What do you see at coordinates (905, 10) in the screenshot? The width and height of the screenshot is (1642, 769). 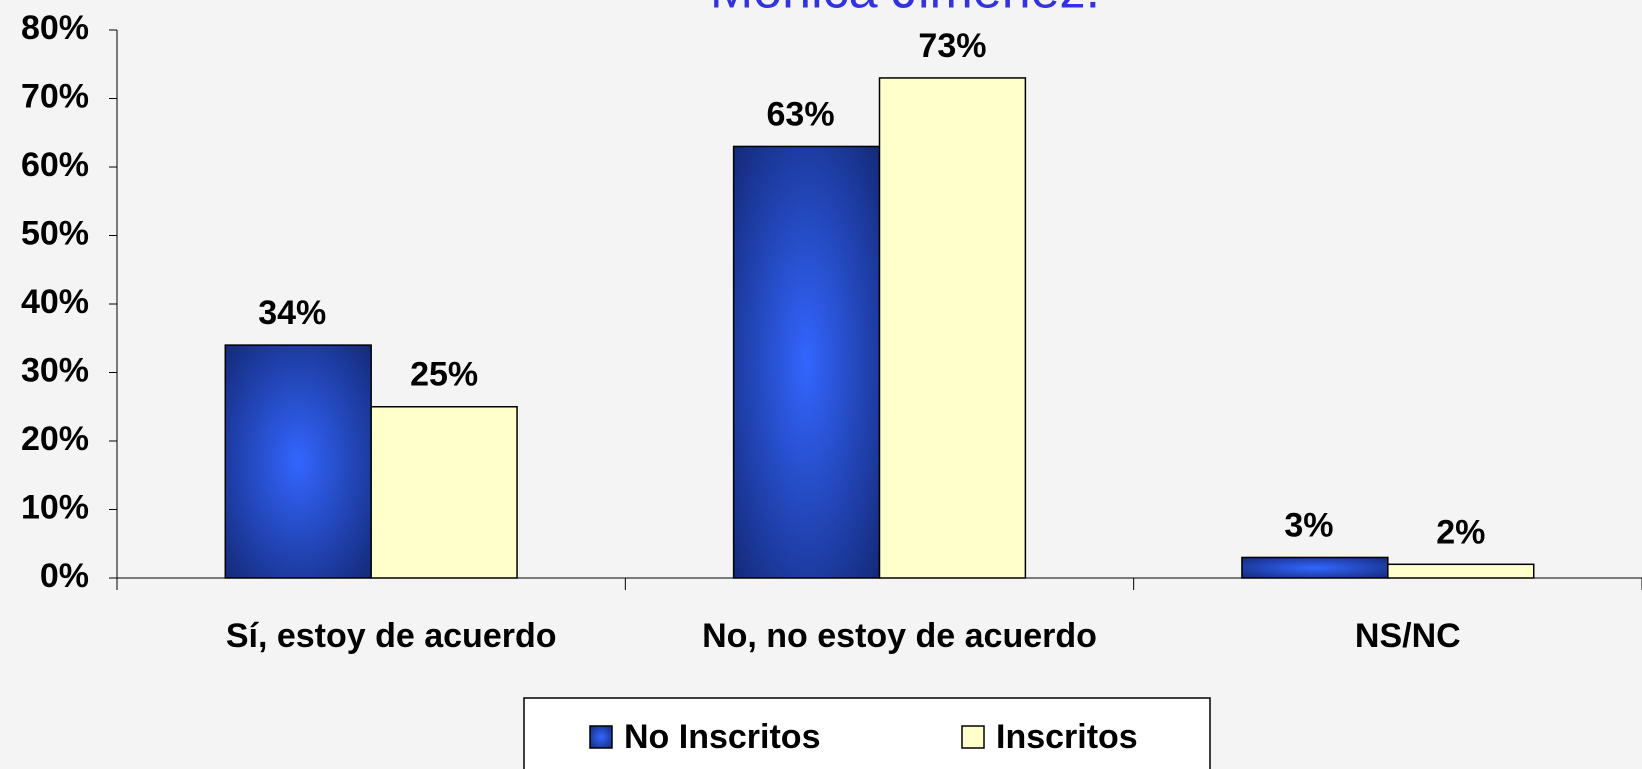 I see `chart-title: Mónica Jiménez.` at bounding box center [905, 10].